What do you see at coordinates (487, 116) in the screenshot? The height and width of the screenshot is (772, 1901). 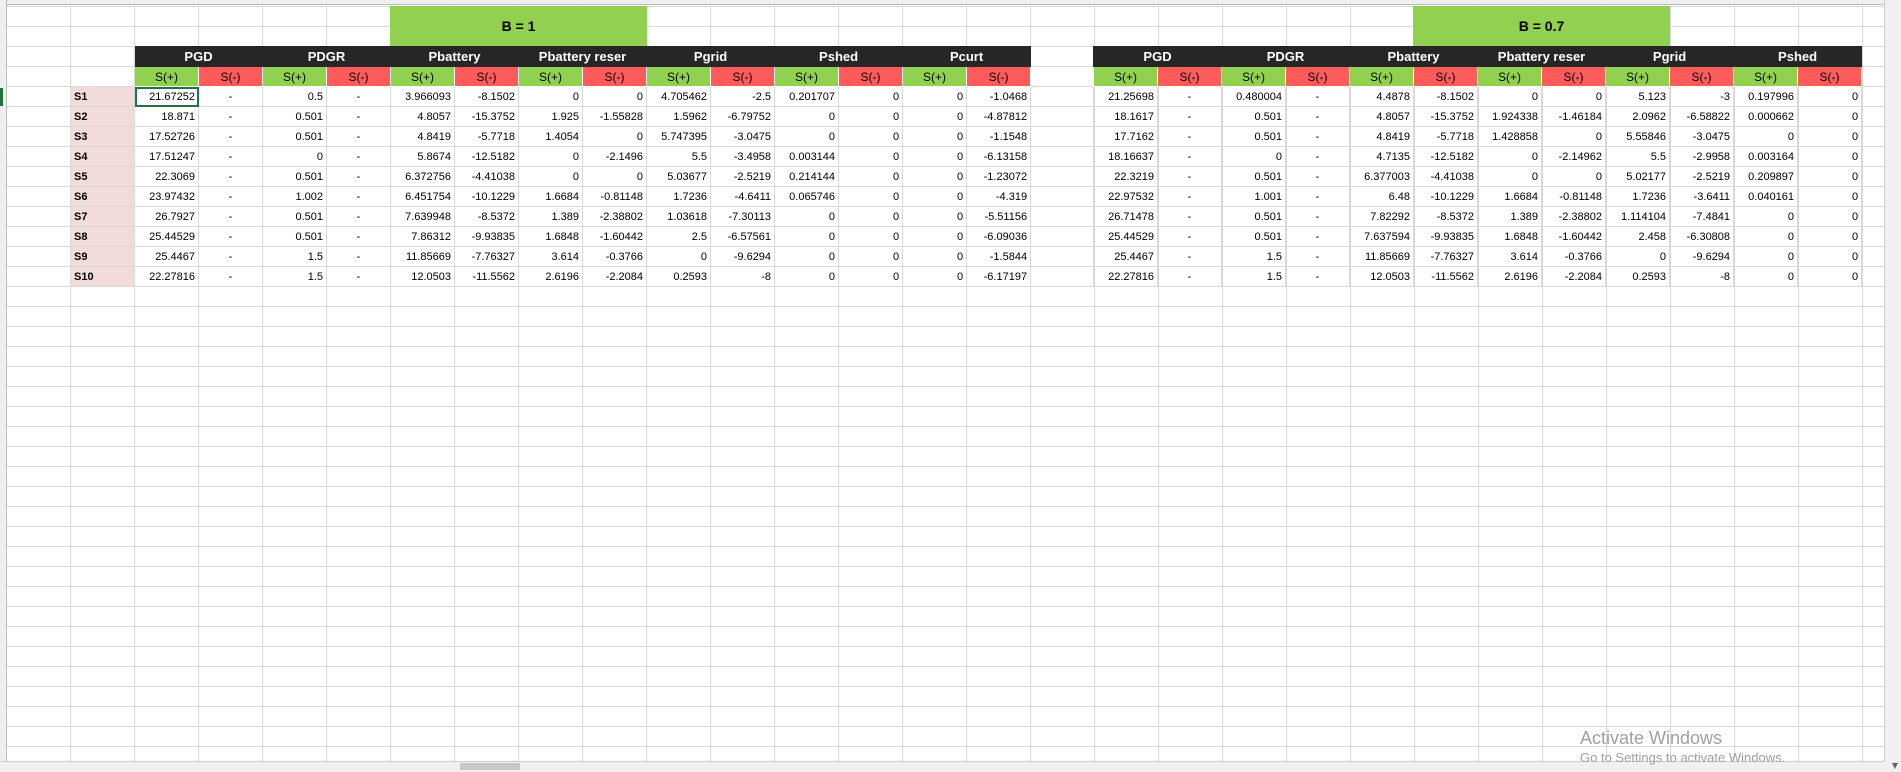 I see `table-cell: -15.3752` at bounding box center [487, 116].